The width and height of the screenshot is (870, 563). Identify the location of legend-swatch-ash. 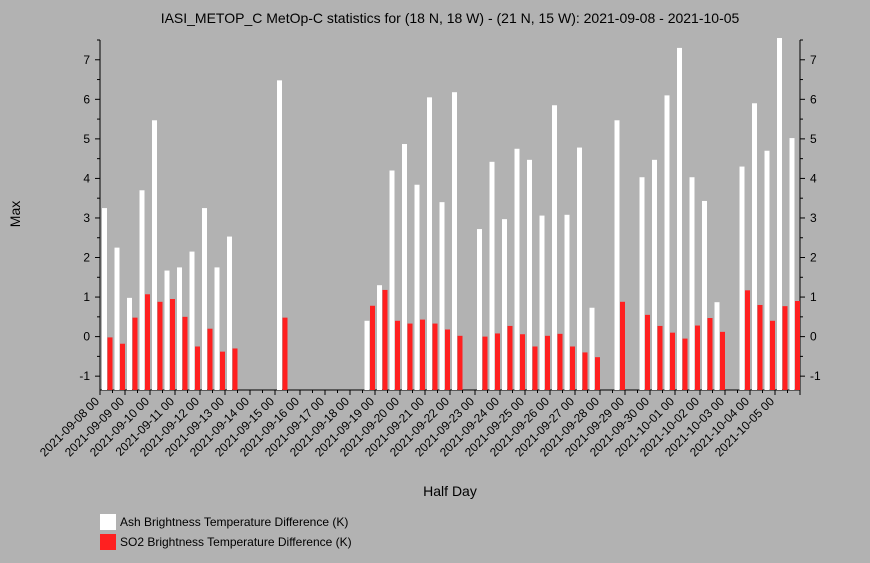
(108, 522).